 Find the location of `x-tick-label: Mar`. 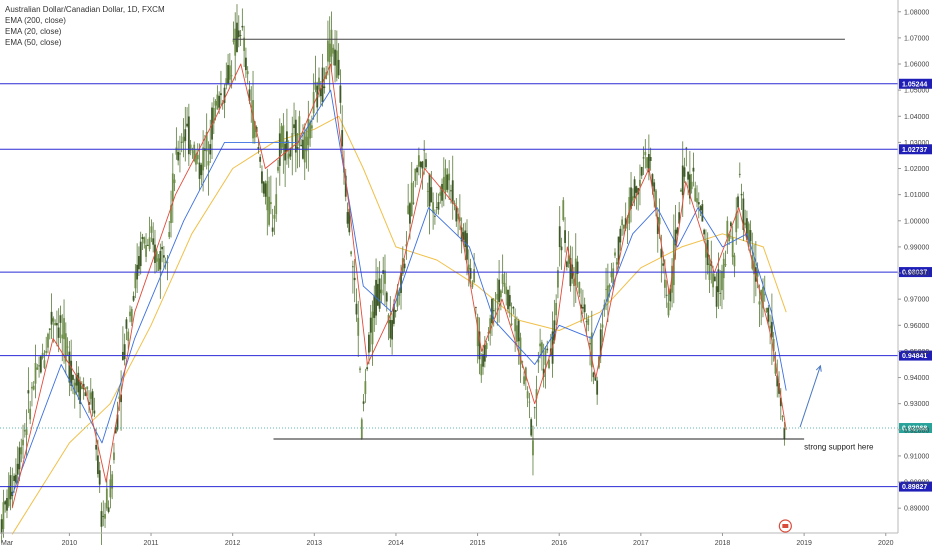

x-tick-label: Mar is located at coordinates (7, 543).